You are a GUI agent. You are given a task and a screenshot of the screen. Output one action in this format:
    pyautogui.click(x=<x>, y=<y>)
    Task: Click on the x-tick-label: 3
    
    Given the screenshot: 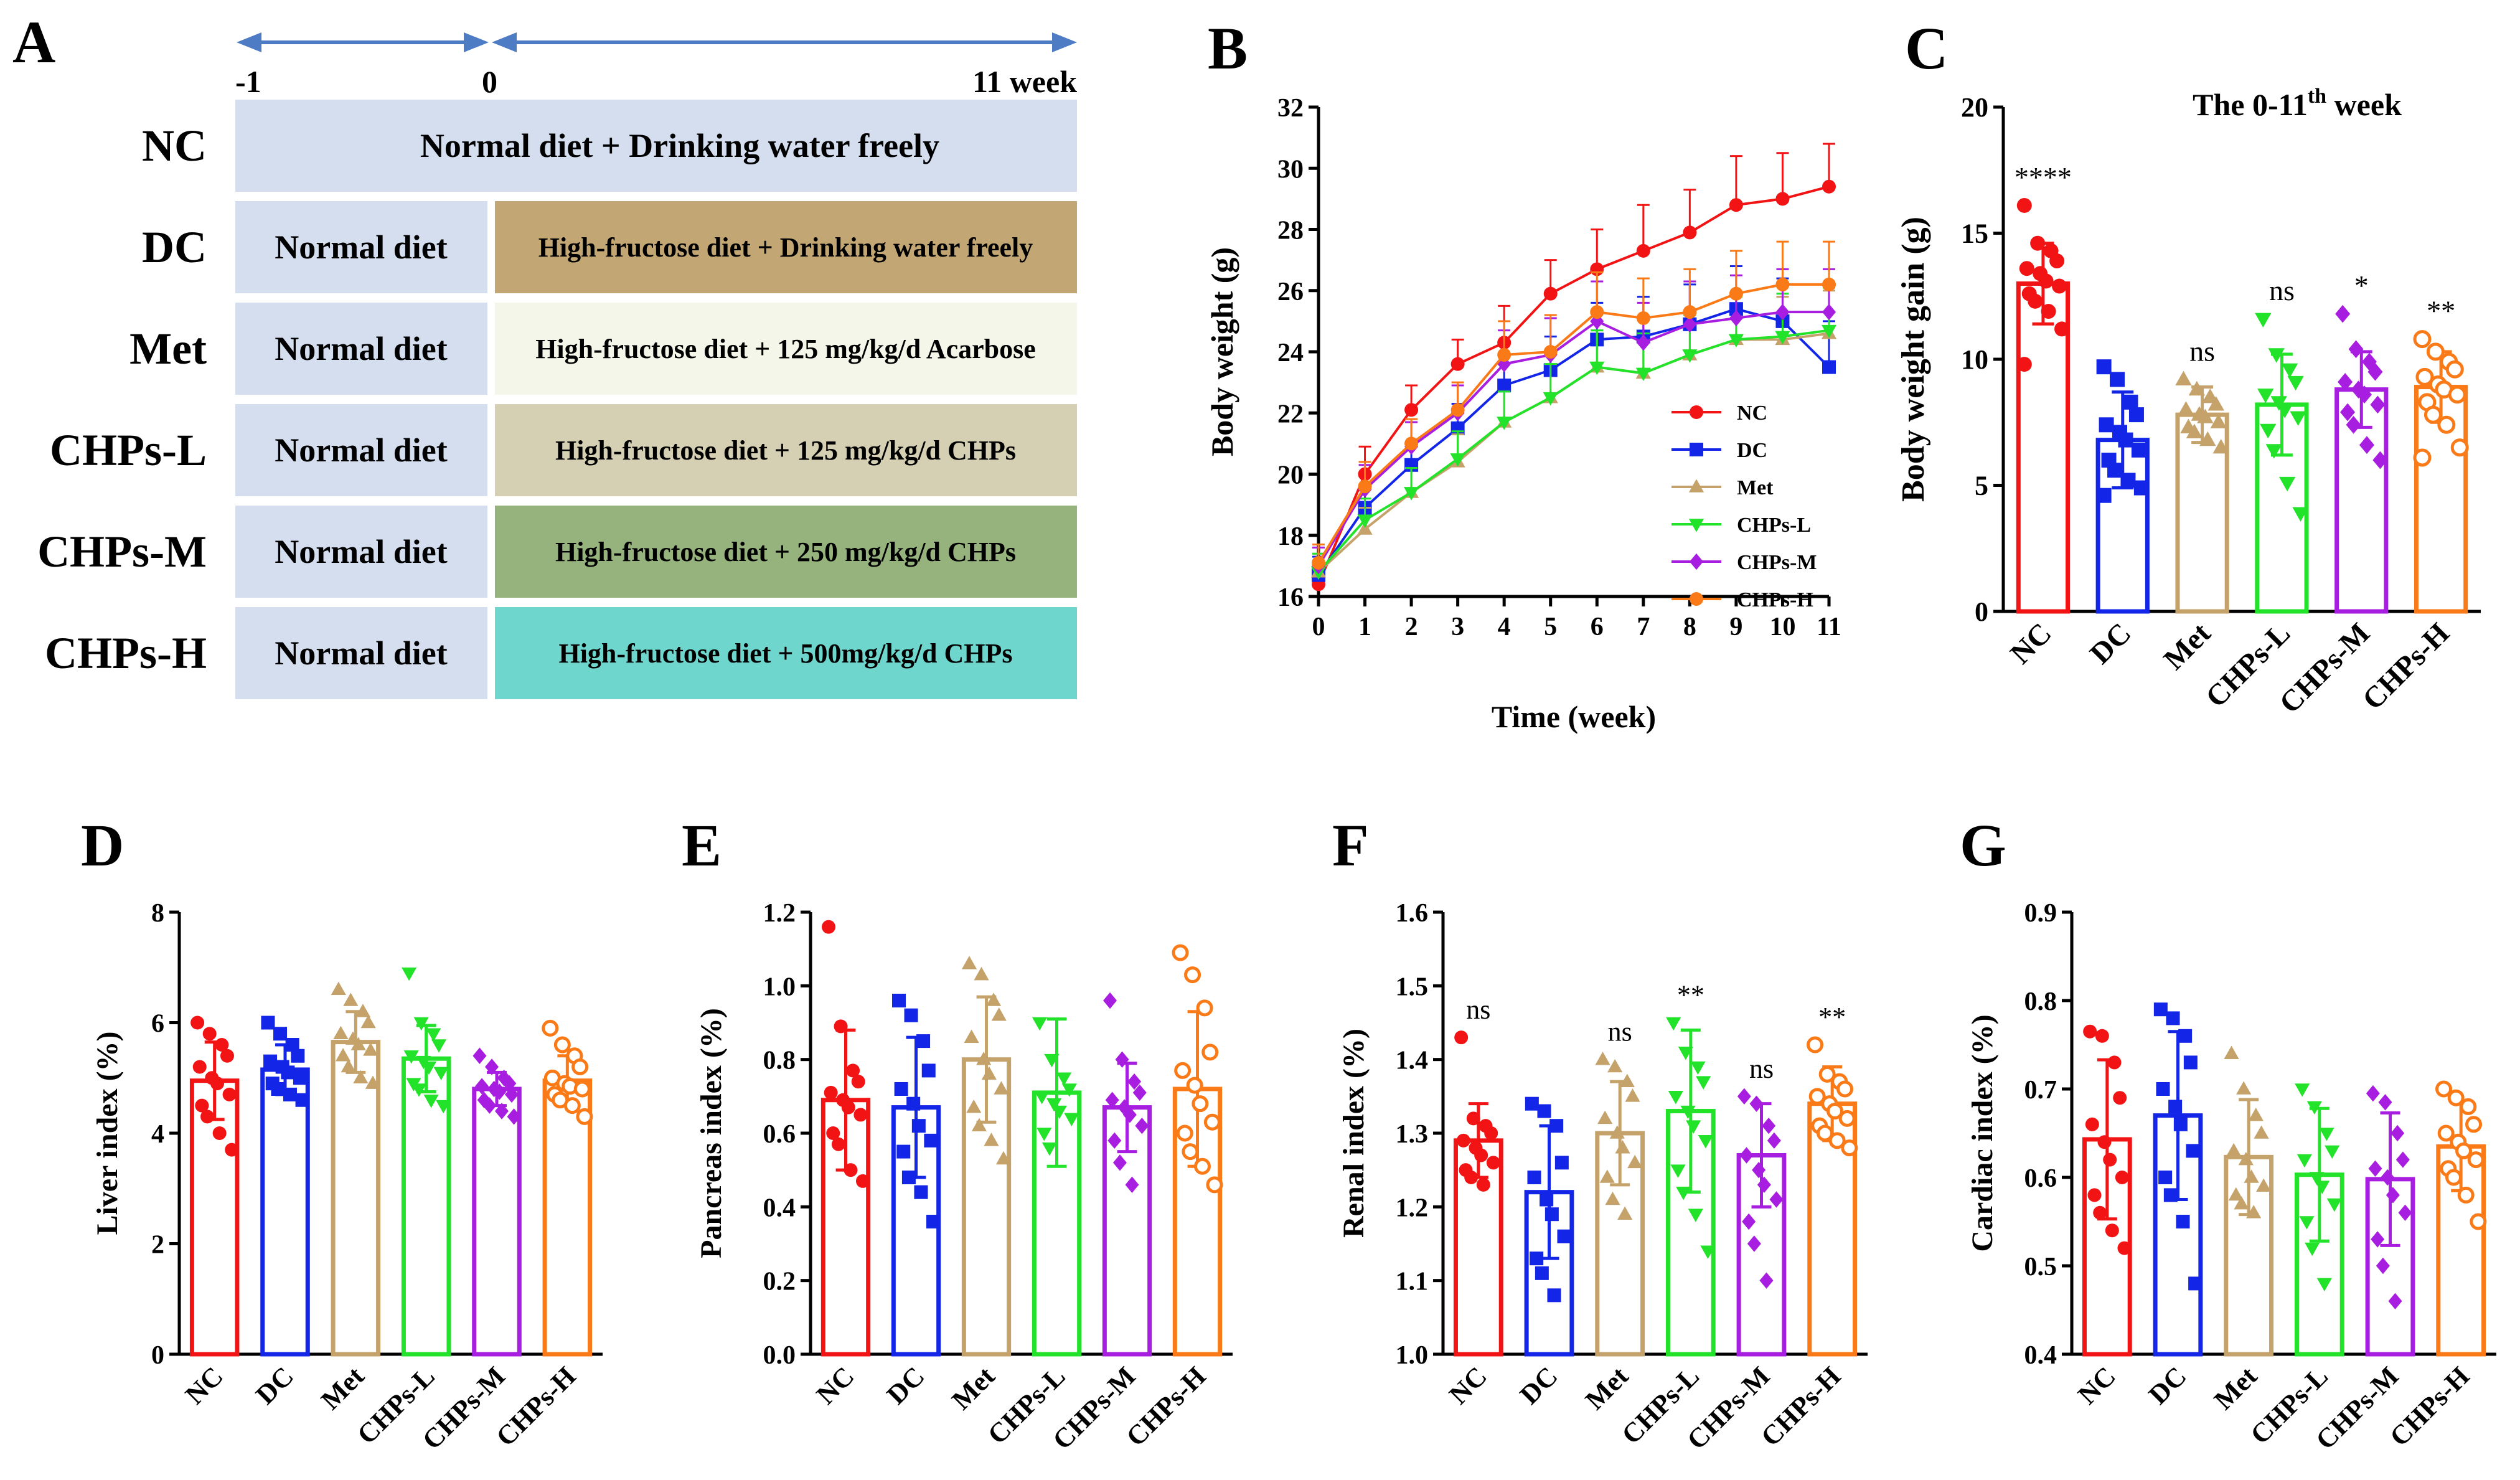 What is the action you would take?
    pyautogui.click(x=1457, y=627)
    